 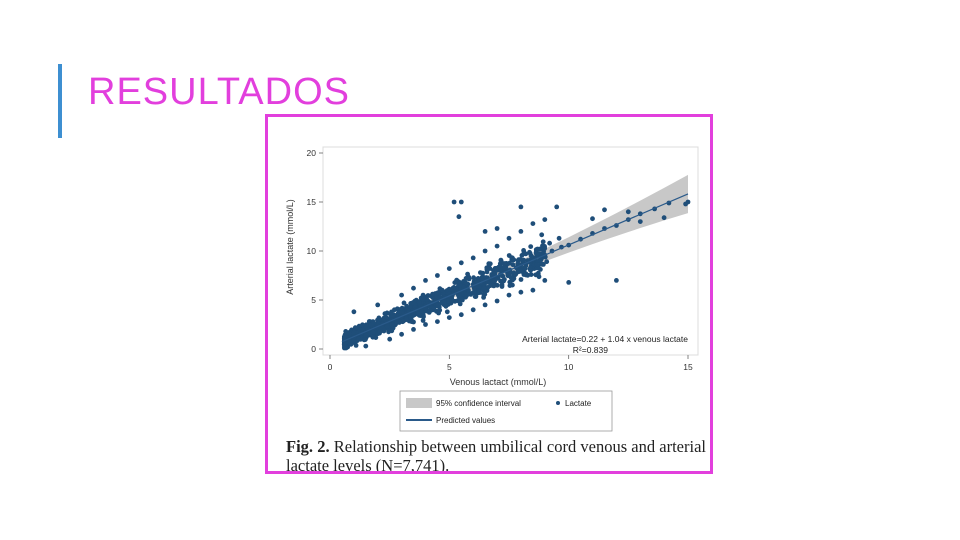 I want to click on legend-swatch-lactate, so click(x=558, y=403).